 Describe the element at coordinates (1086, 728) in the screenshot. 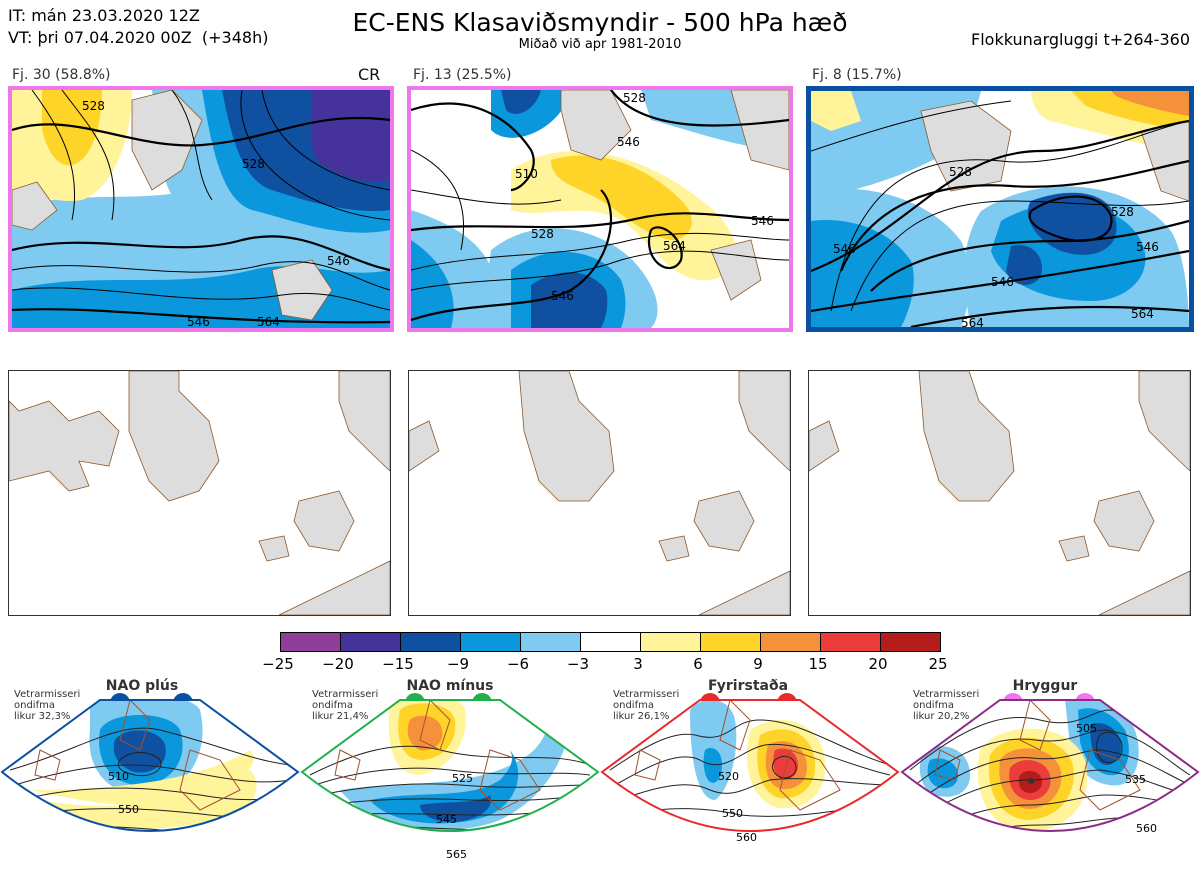

I see `regime-4-contour-label: 505` at that location.